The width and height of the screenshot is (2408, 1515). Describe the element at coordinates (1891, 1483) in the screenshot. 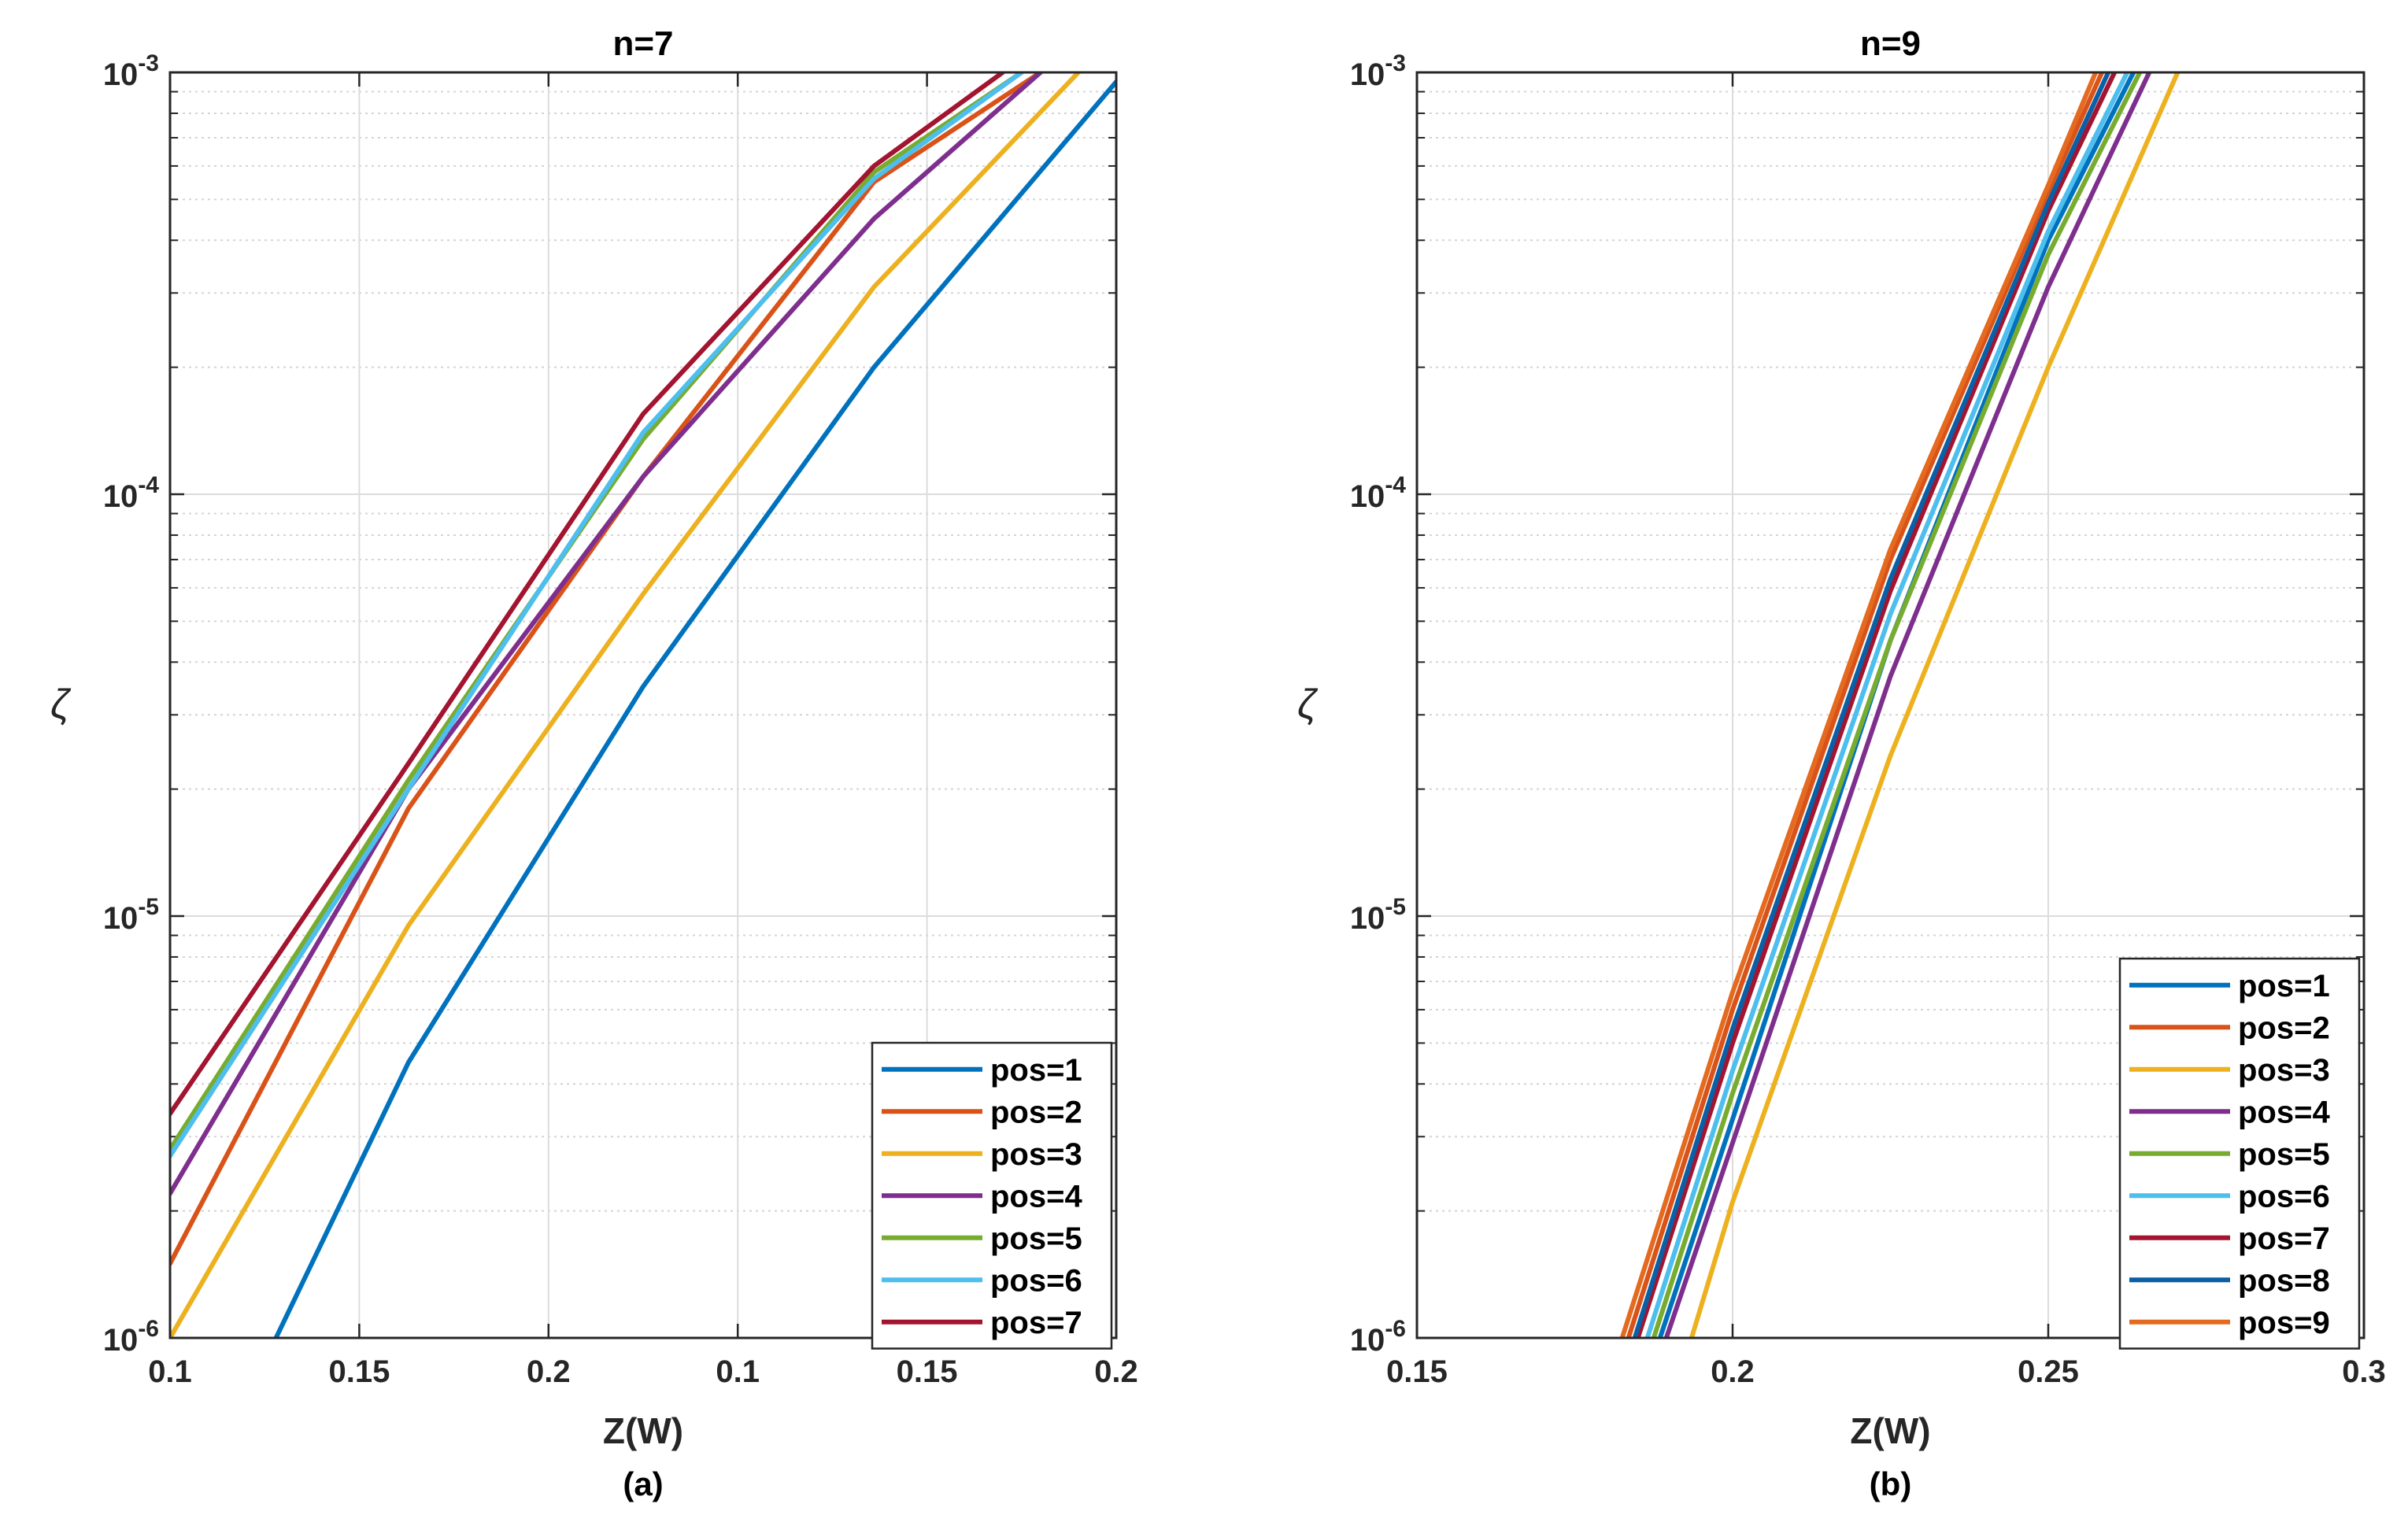

I see `panel-label: (b)` at that location.